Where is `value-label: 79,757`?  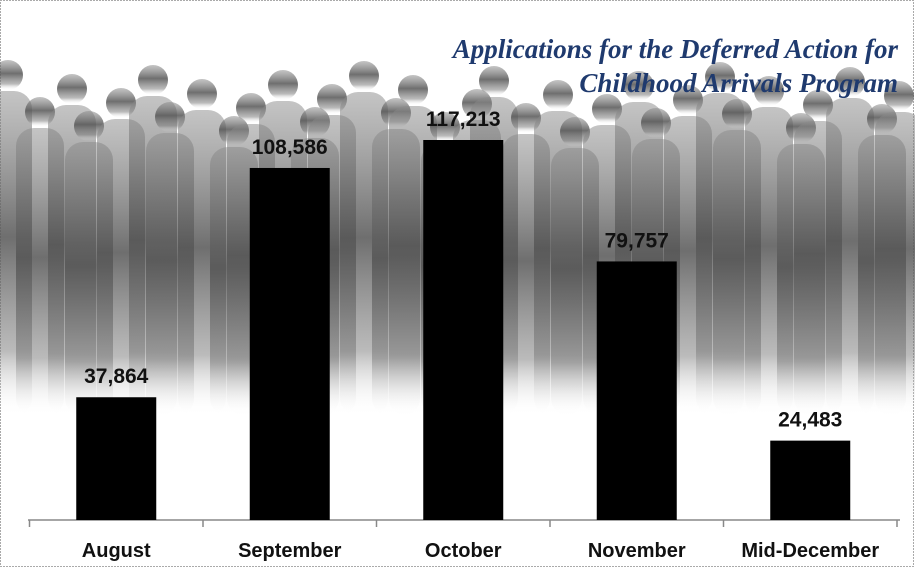
value-label: 79,757 is located at coordinates (637, 240).